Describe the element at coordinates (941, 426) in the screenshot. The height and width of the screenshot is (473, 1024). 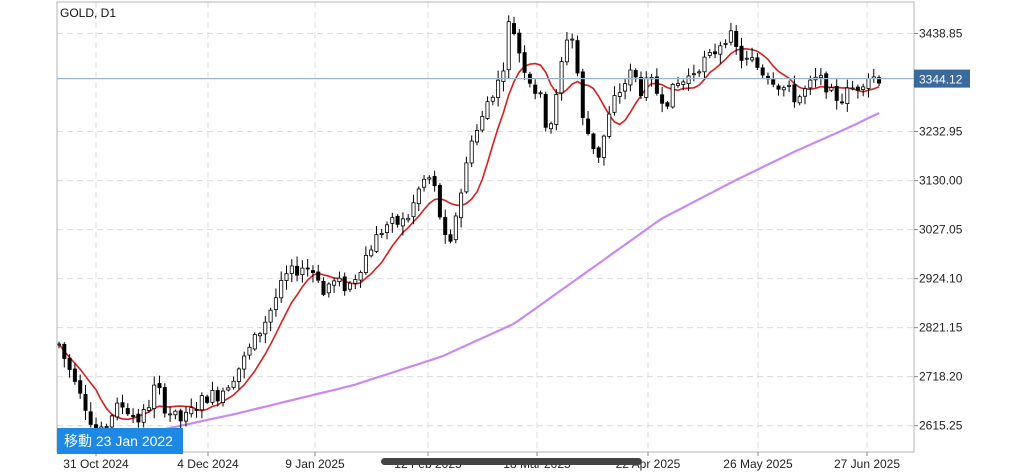
I see `price-tick-label: 2615.25` at that location.